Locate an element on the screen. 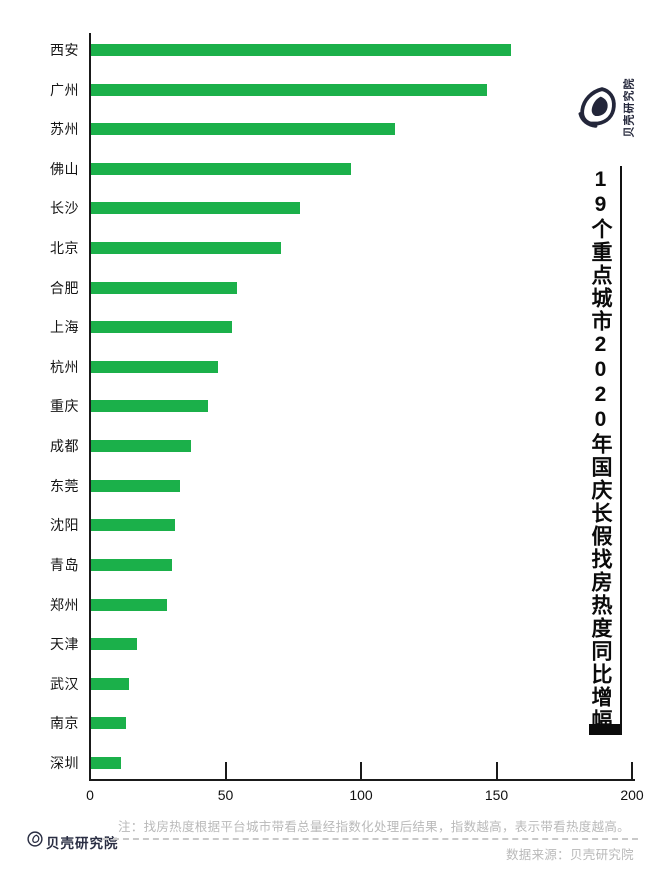 The height and width of the screenshot is (882, 667). category-label-5: 长沙 is located at coordinates (64, 208).